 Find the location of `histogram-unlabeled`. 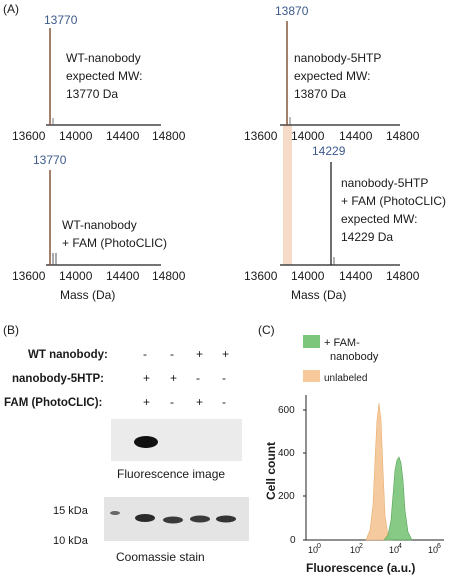

histogram-unlabeled is located at coordinates (379, 471).